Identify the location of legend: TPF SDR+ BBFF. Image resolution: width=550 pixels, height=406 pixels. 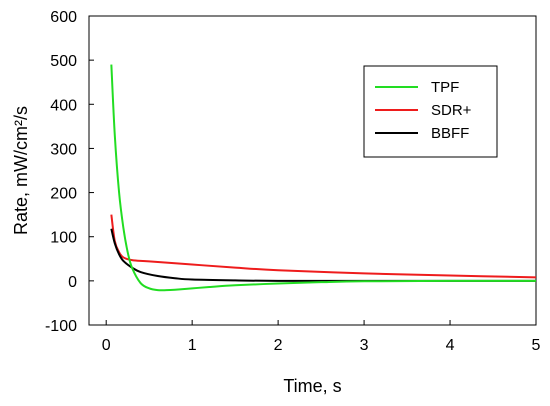
(430, 111).